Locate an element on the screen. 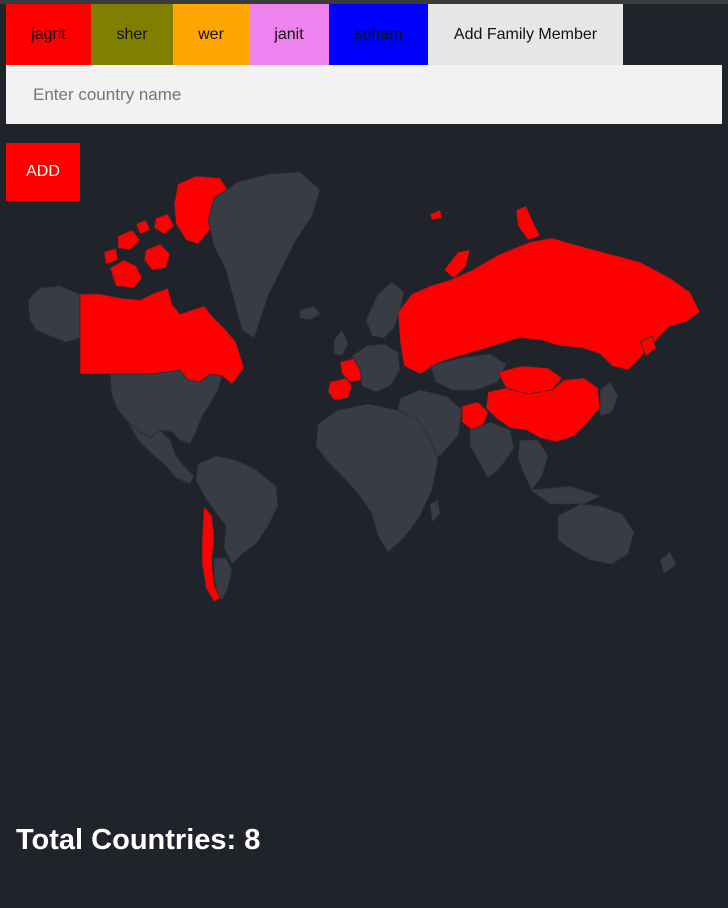 This screenshot has width=728, height=908. family-tab-label: soham is located at coordinates (378, 34).